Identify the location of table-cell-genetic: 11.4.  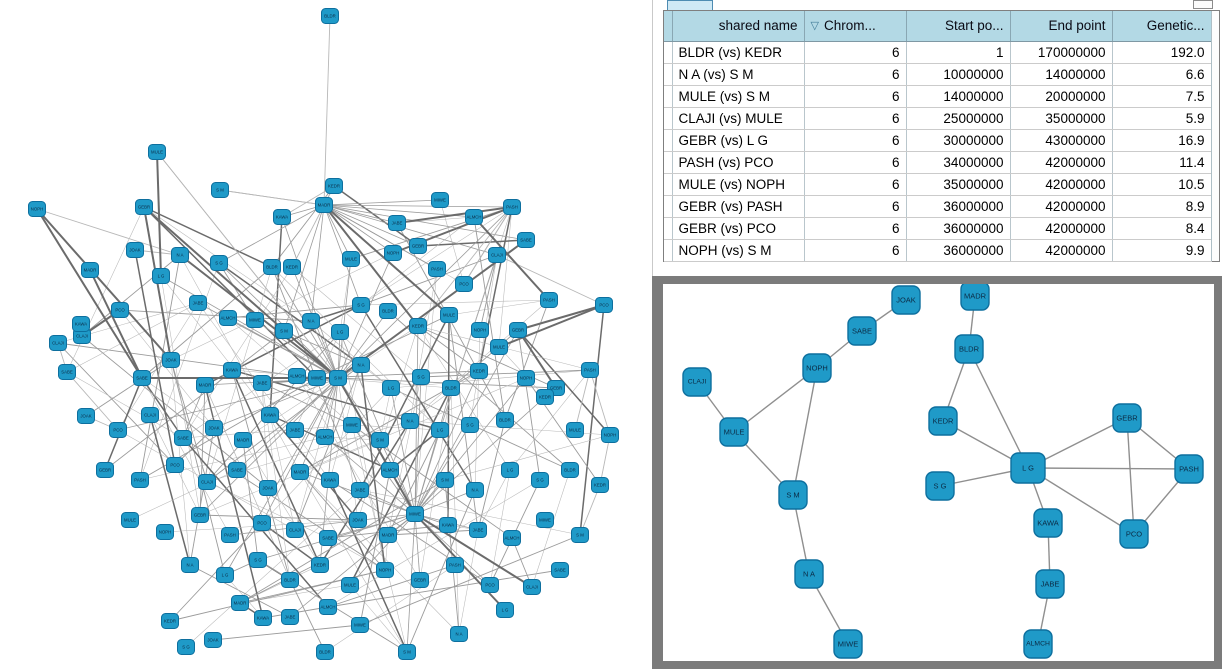
(1162, 162).